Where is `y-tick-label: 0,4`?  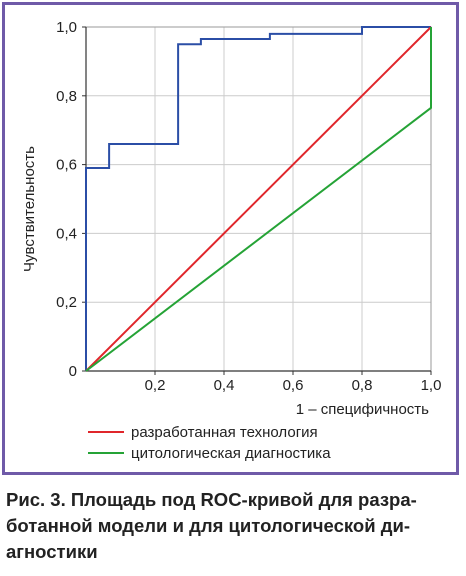
y-tick-label: 0,4 is located at coordinates (66, 233).